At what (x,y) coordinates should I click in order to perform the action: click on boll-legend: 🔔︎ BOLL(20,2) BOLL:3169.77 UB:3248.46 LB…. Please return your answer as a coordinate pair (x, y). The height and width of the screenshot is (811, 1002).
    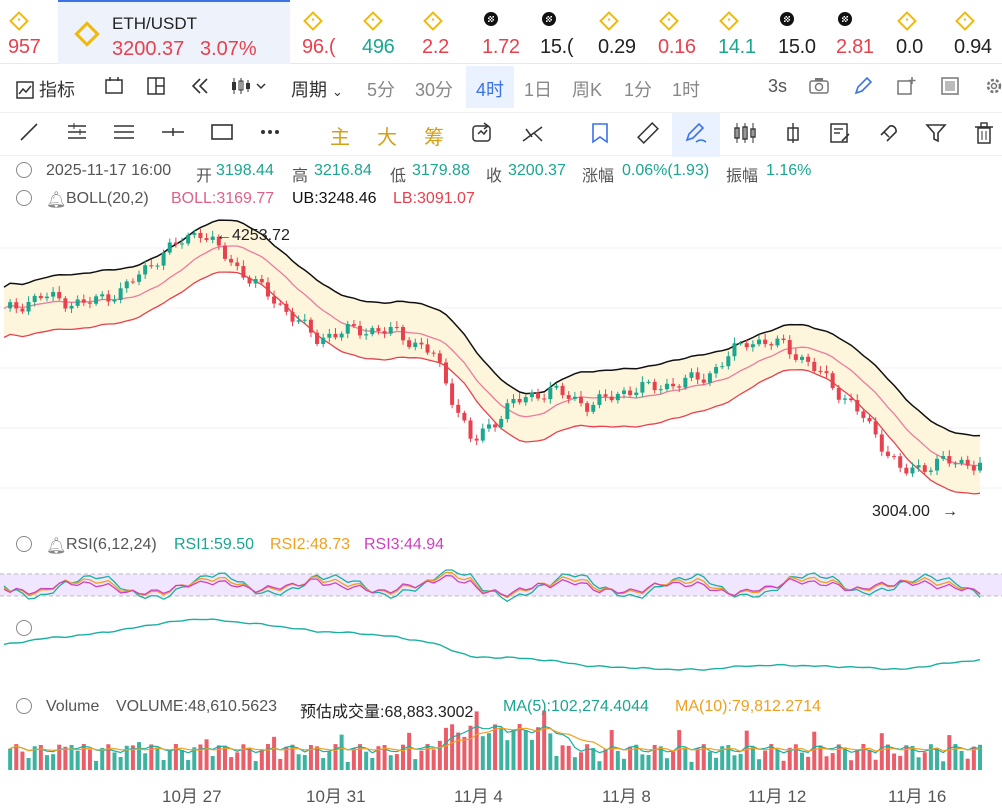
    Looking at the image, I should click on (501, 202).